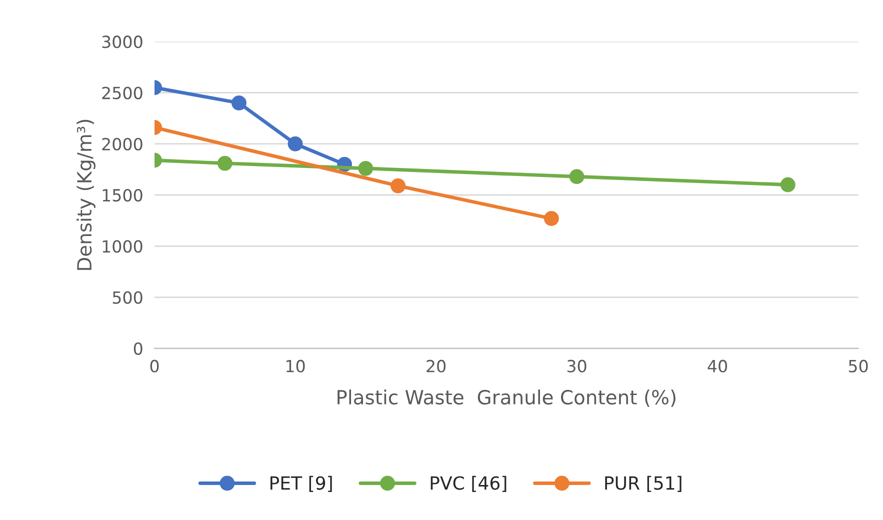 This screenshot has height=520, width=883. I want to click on x-tick-label: 30, so click(576, 366).